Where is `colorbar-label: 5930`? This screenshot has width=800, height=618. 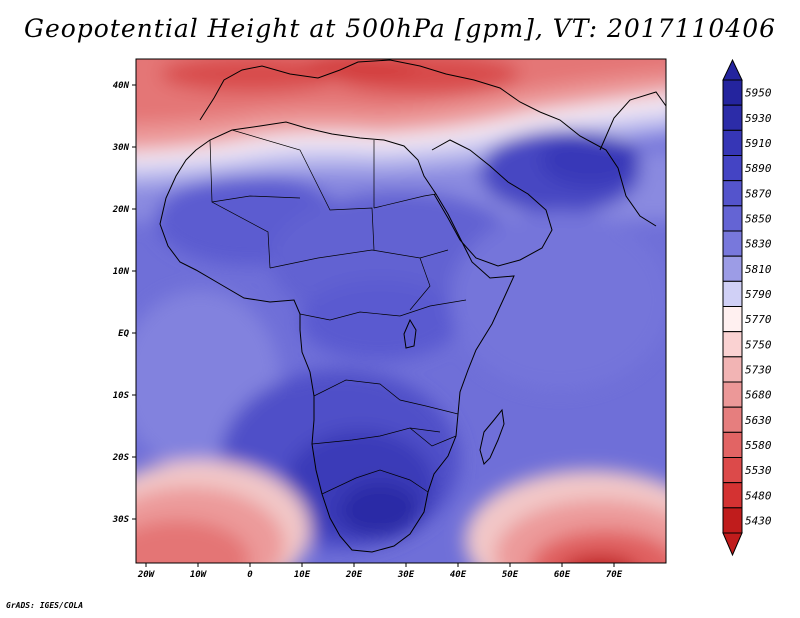
colorbar-label: 5930 is located at coordinates (758, 118).